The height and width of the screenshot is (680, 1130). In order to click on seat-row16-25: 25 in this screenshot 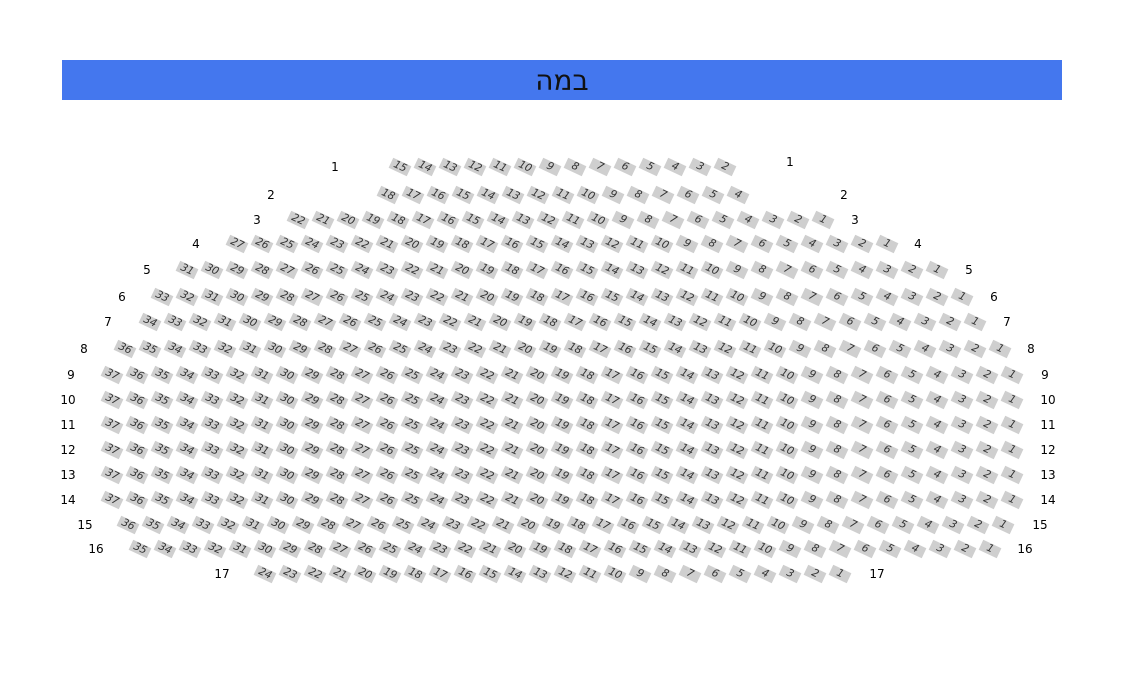, I will do `click(390, 549)`.